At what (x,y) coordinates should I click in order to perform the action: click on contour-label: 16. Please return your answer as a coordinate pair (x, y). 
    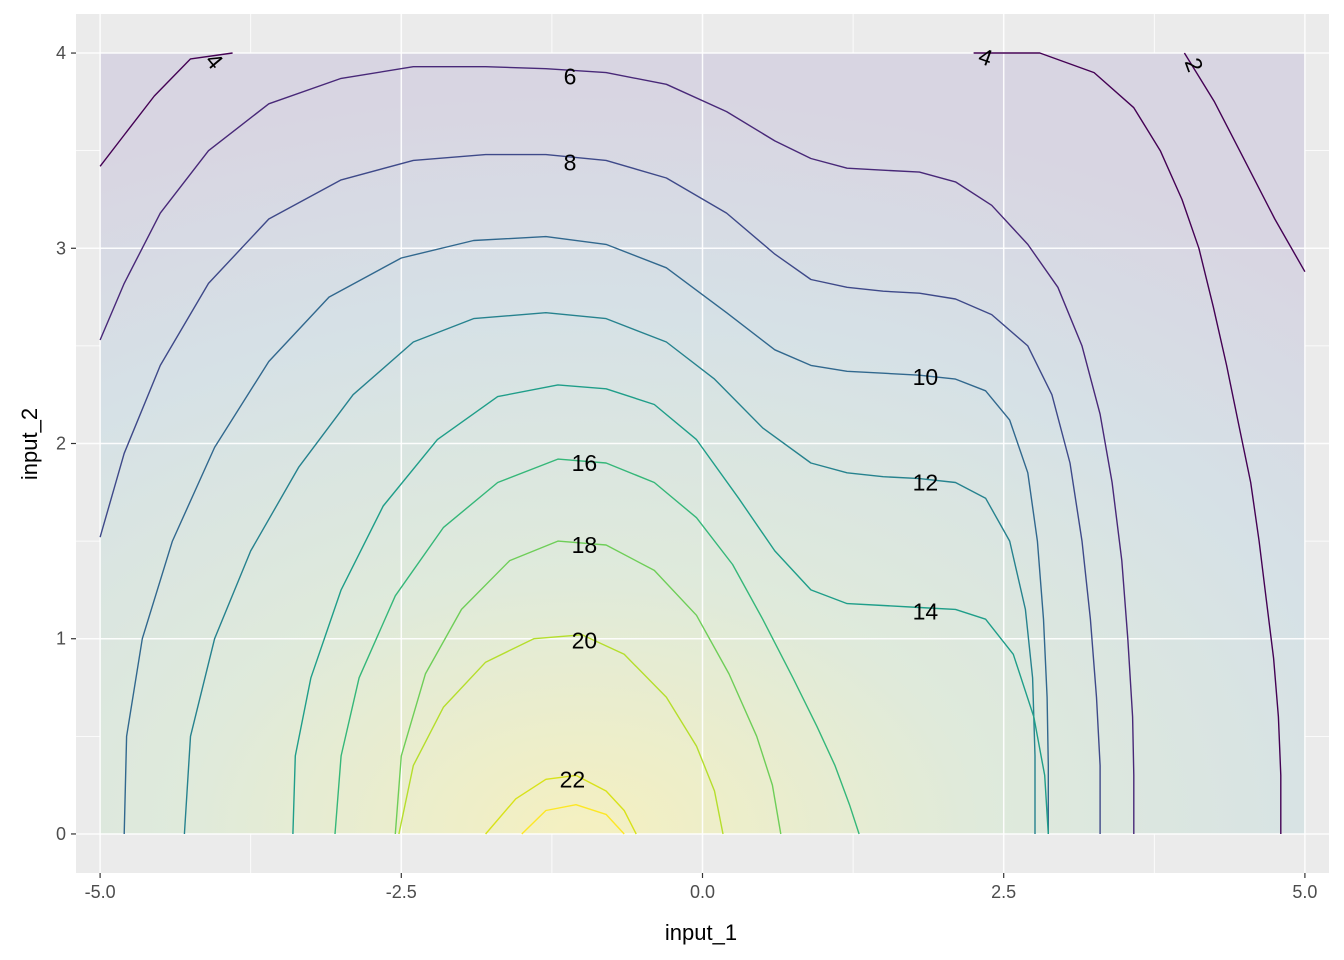
    Looking at the image, I should click on (585, 463).